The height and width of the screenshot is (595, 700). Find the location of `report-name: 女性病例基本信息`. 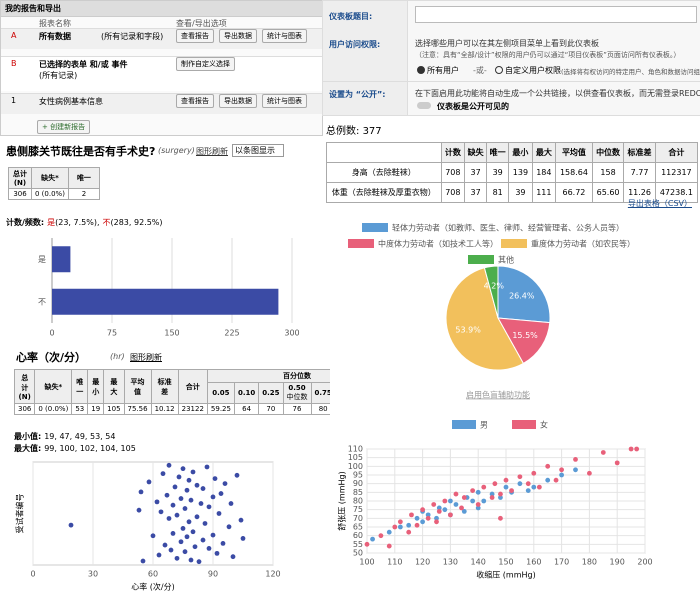

report-name: 女性病例基本信息 is located at coordinates (71, 101).